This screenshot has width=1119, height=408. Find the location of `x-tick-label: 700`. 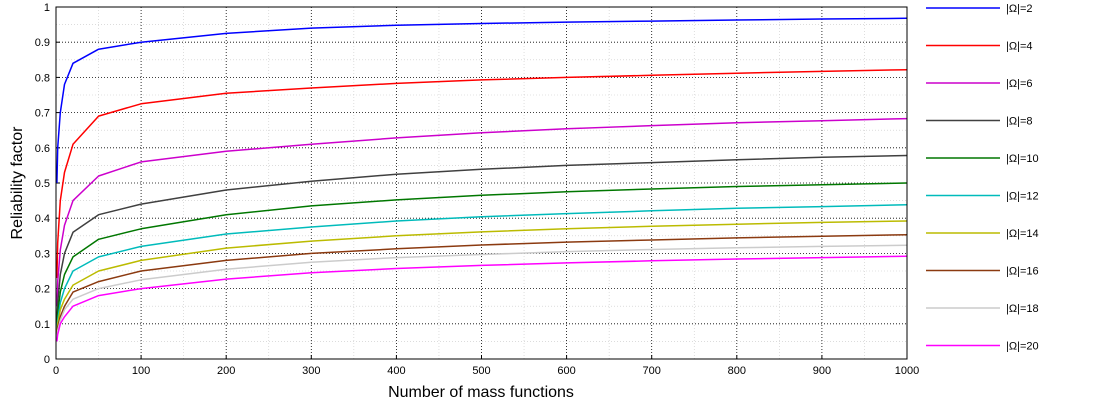

x-tick-label: 700 is located at coordinates (652, 371).